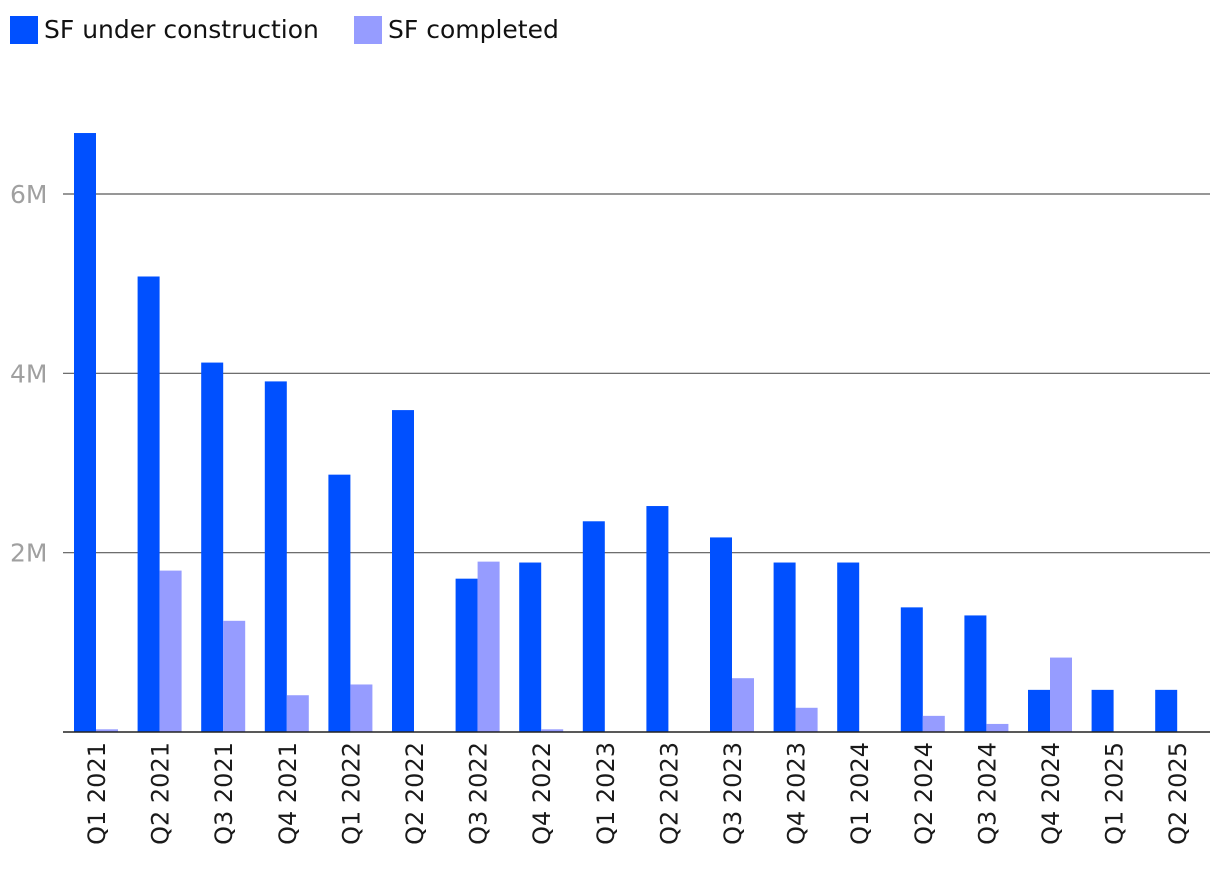 Image resolution: width=1220 pixels, height=876 pixels. Describe the element at coordinates (224, 793) in the screenshot. I see `x-tick-label: Q3 2021` at that location.